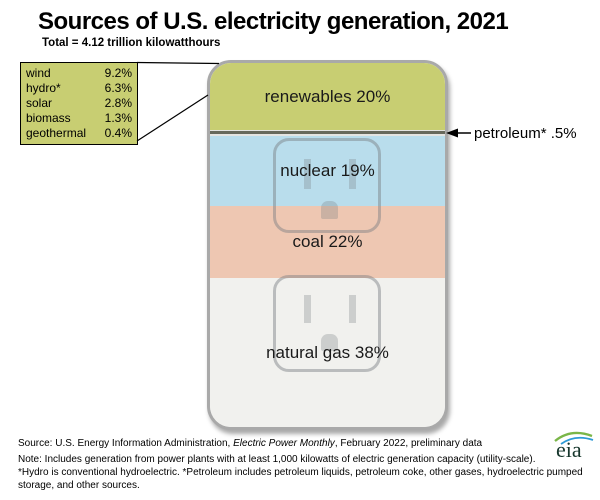 The height and width of the screenshot is (500, 600). What do you see at coordinates (79, 88) in the screenshot?
I see `legend-row-hydro: hydro* 6.3%` at bounding box center [79, 88].